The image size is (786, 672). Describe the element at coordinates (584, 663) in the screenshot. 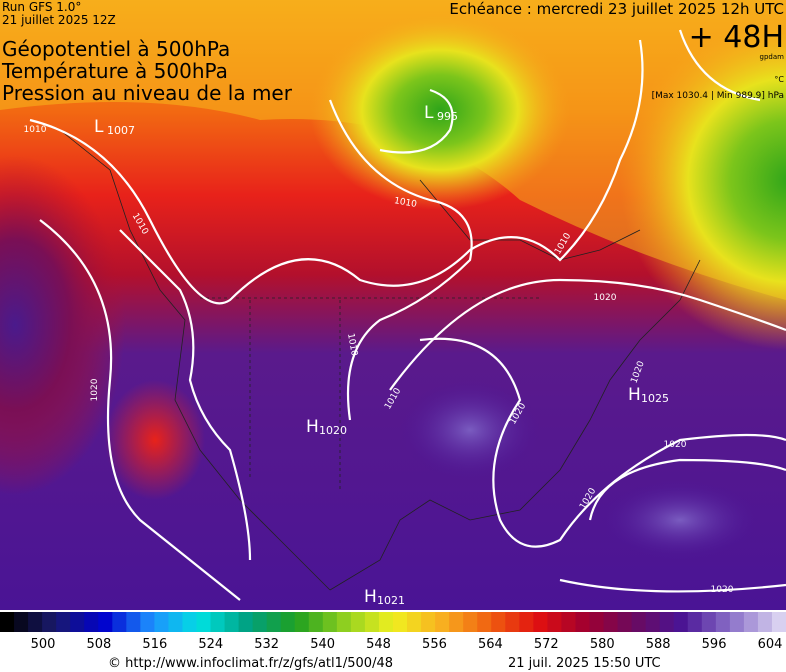

I see `footer-timestamp: 21 juil. 2025 15:50 UTC` at that location.